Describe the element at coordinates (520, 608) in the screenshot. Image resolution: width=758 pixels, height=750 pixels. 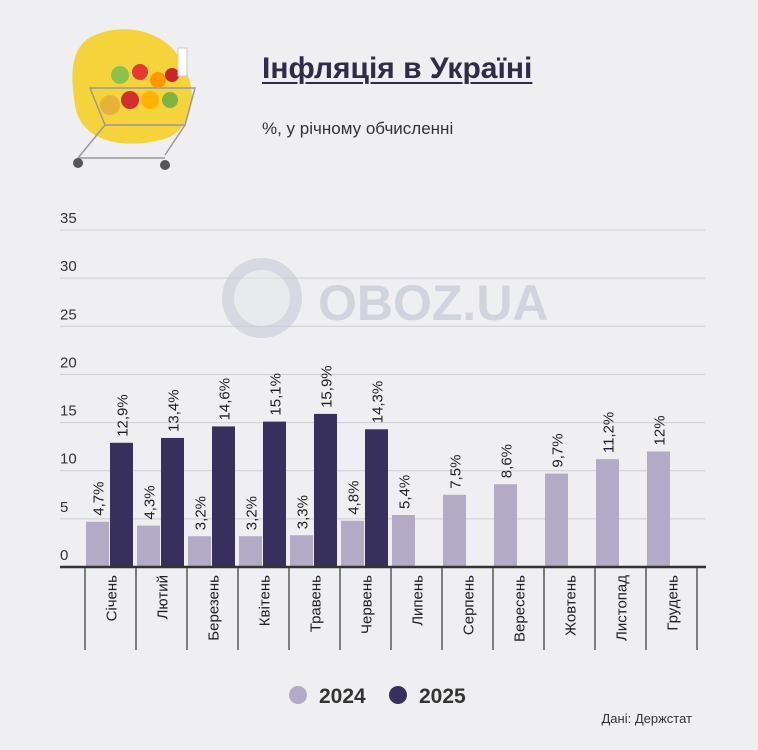
I see `x-tick-label: Вересень` at that location.